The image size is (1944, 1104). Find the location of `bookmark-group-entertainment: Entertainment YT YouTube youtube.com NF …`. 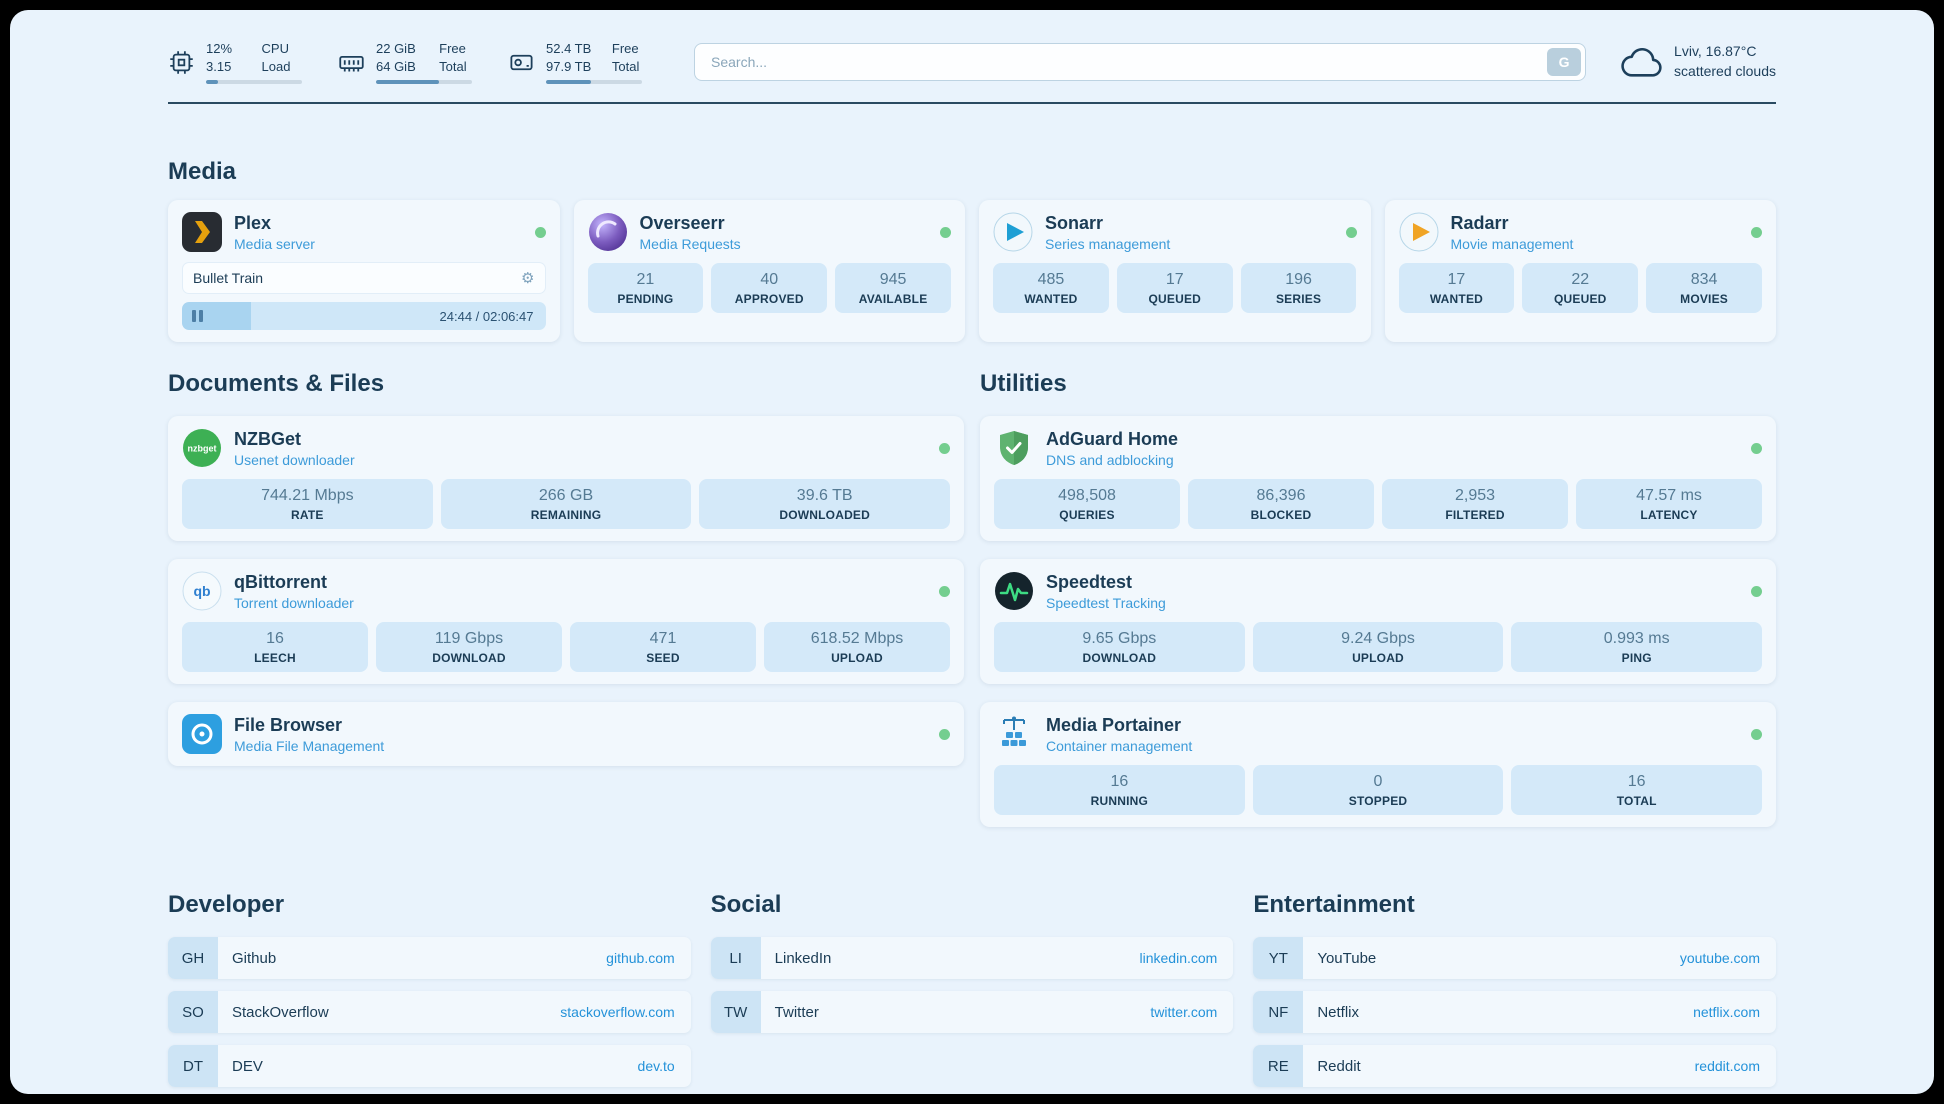

bookmark-group-entertainment: Entertainment YT YouTube youtube.com NF … is located at coordinates (1514, 989).